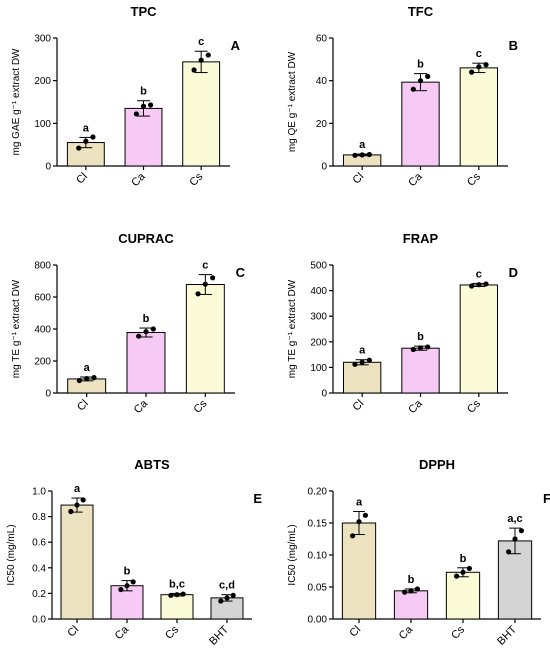 This screenshot has height=661, width=550. I want to click on y-tick-label: 1.0, so click(39, 492).